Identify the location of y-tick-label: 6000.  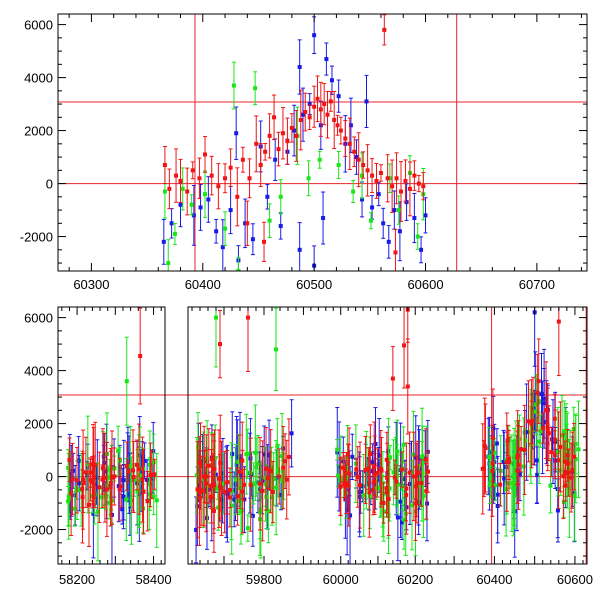
(38, 318).